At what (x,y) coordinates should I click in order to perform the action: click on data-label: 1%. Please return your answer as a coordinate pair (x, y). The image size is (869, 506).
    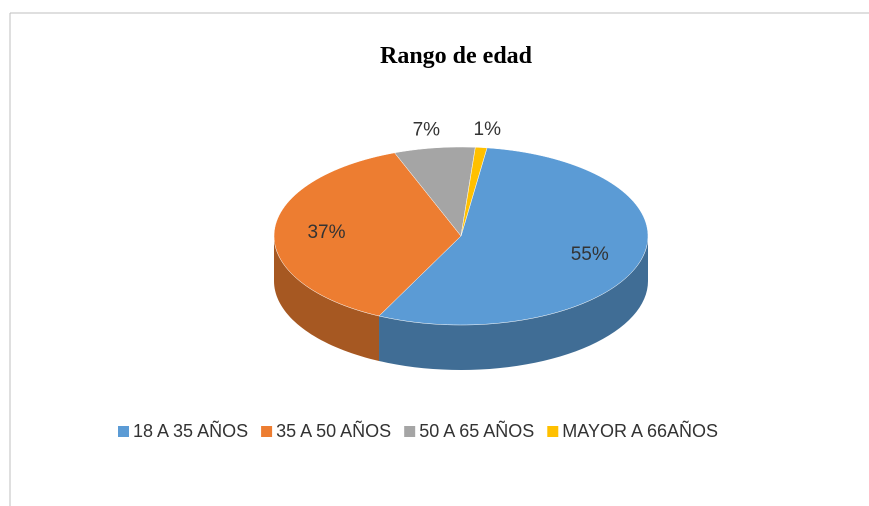
    Looking at the image, I should click on (488, 129).